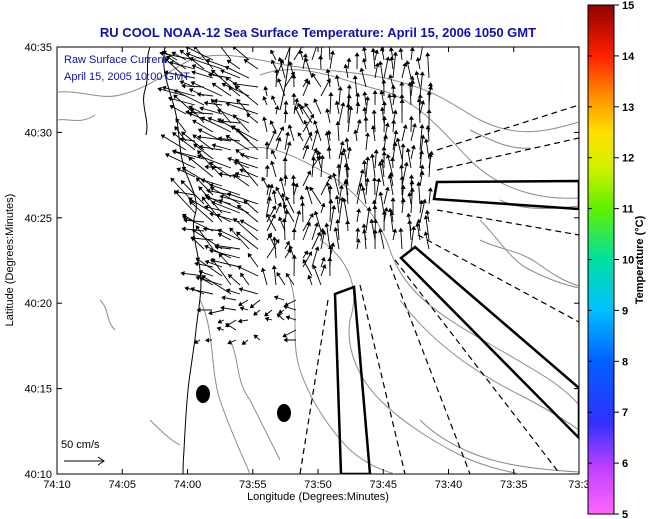 This screenshot has width=651, height=519. What do you see at coordinates (284, 413) in the screenshot?
I see `station-marker` at bounding box center [284, 413].